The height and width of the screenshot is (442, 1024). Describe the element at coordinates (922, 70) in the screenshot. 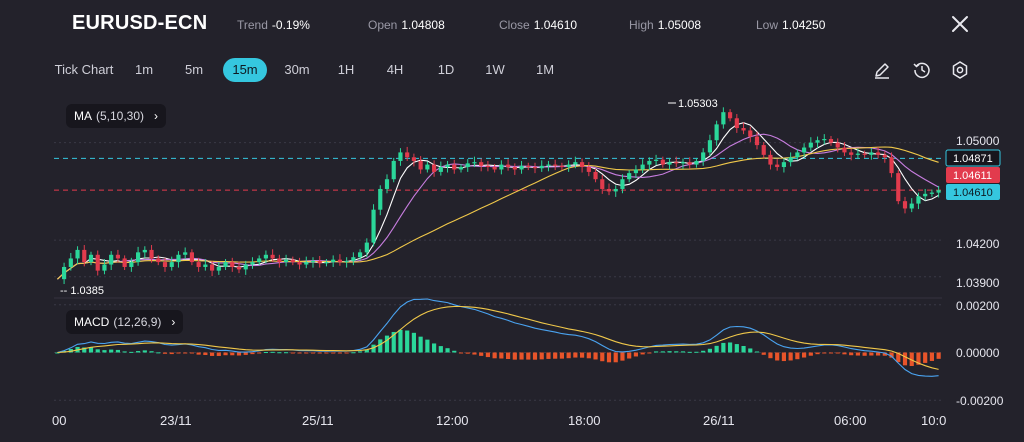

I see `clock-icon` at that location.